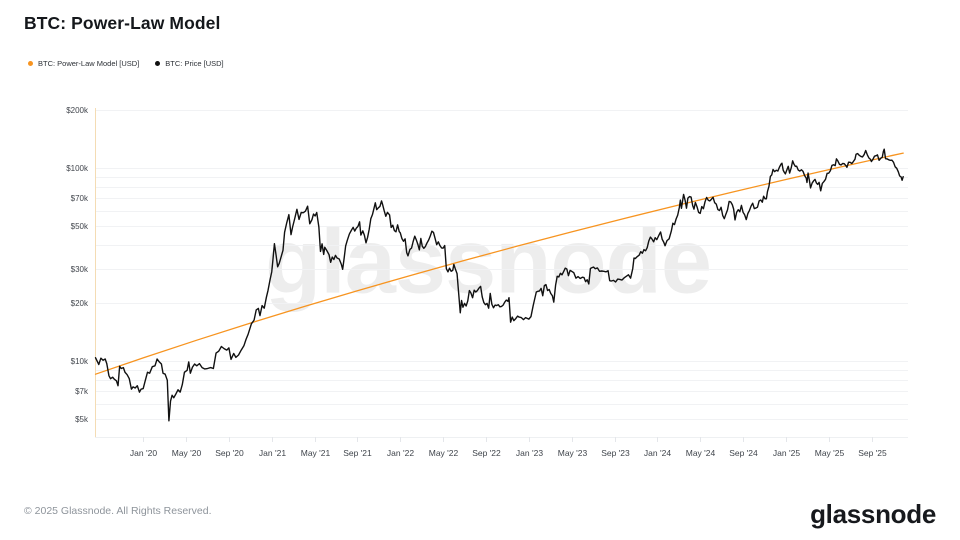 The width and height of the screenshot is (960, 540). What do you see at coordinates (187, 453) in the screenshot?
I see `x-tick-label: May '20` at bounding box center [187, 453].